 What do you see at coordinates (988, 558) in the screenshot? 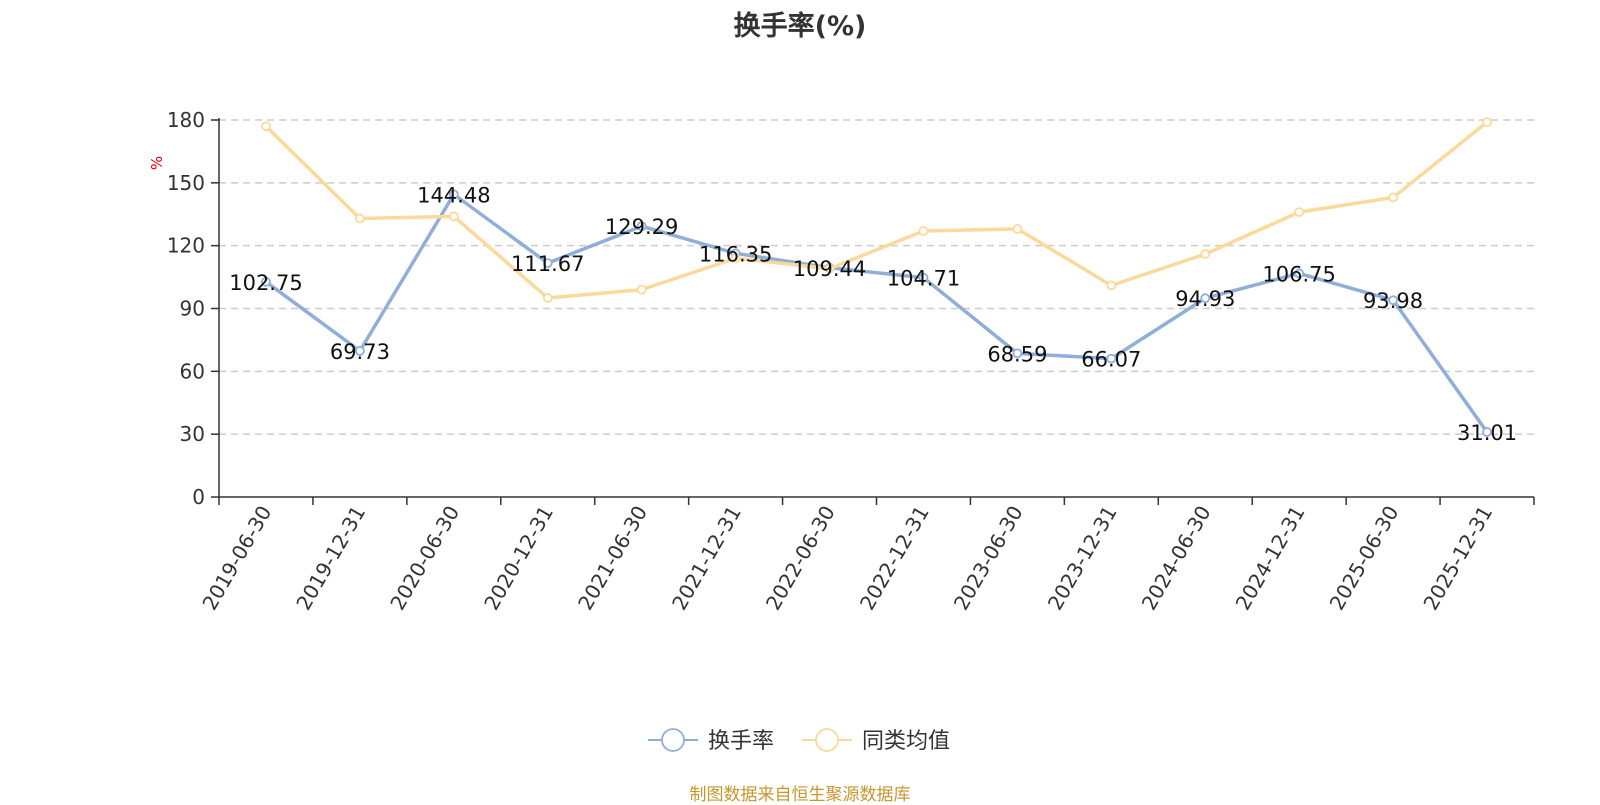
I see `x-tick-label: 2023-06-30` at bounding box center [988, 558].